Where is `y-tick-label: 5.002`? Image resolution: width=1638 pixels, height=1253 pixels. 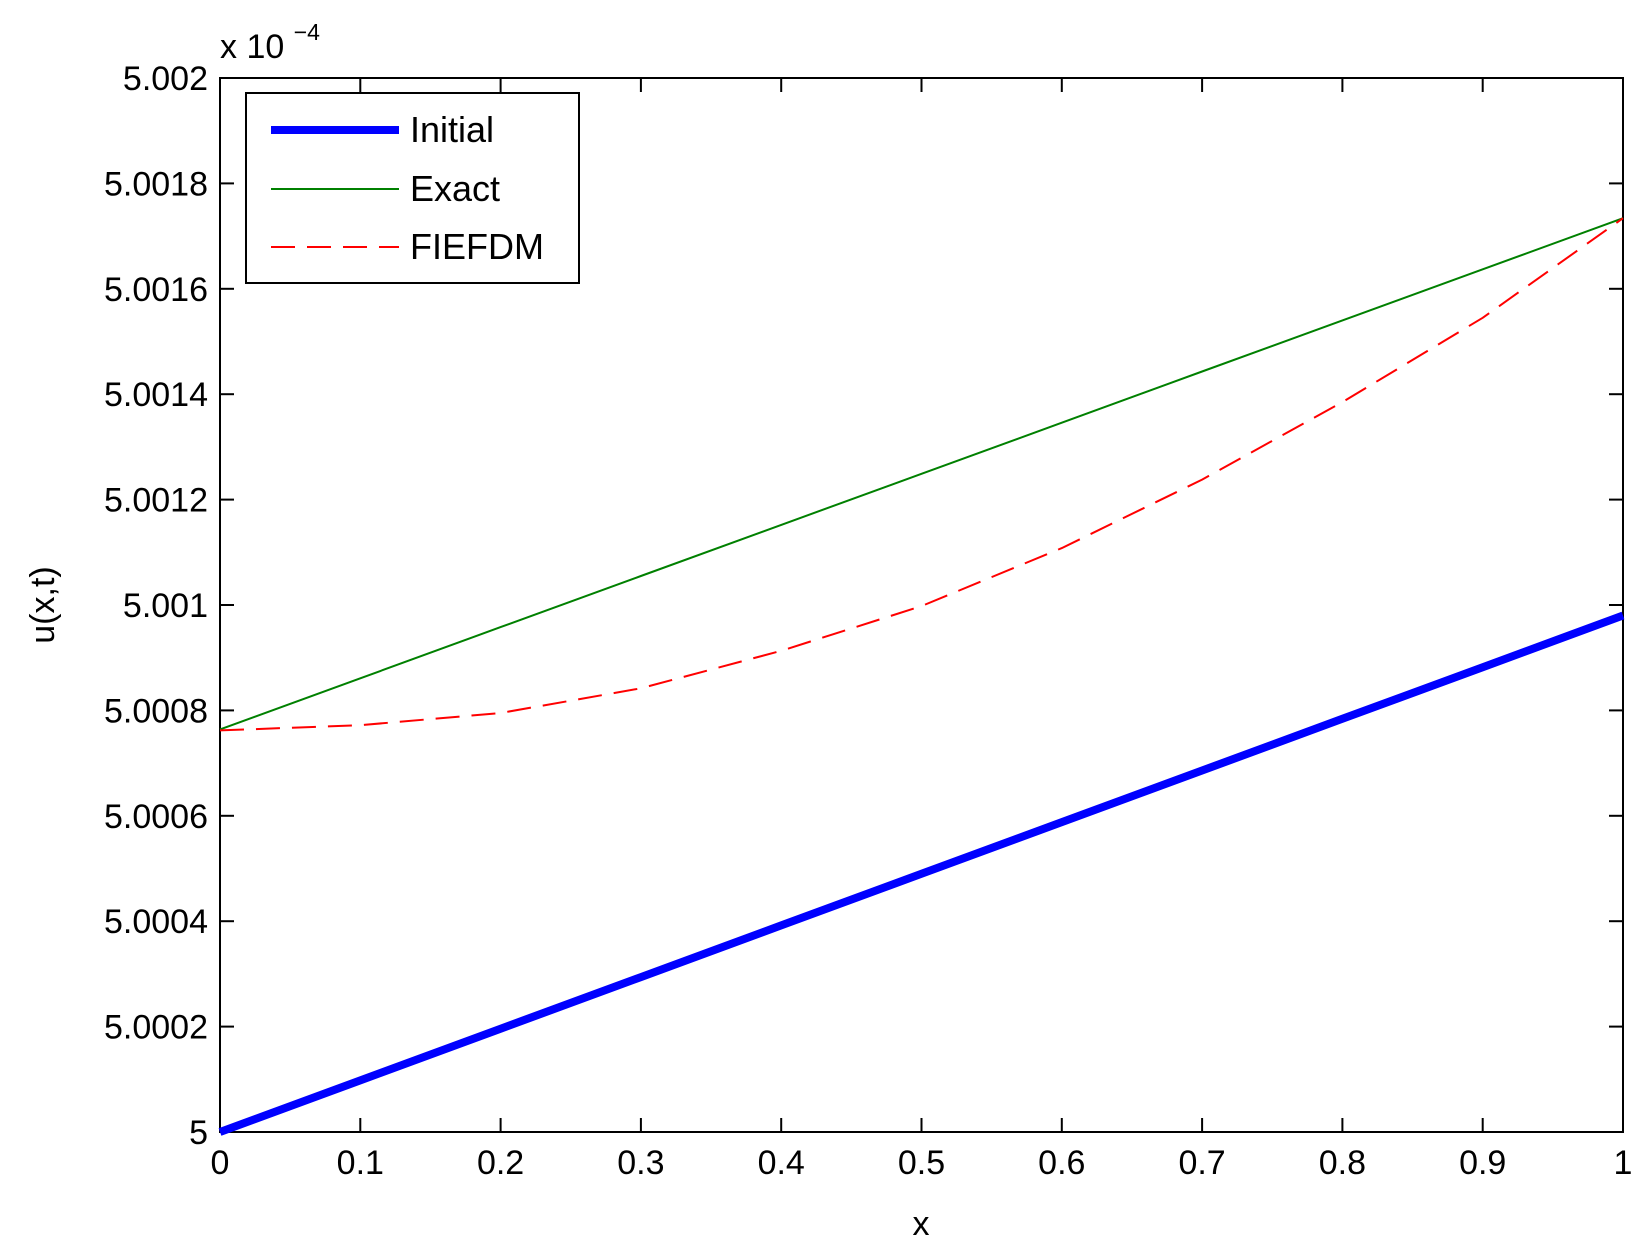
y-tick-label: 5.002 is located at coordinates (165, 79).